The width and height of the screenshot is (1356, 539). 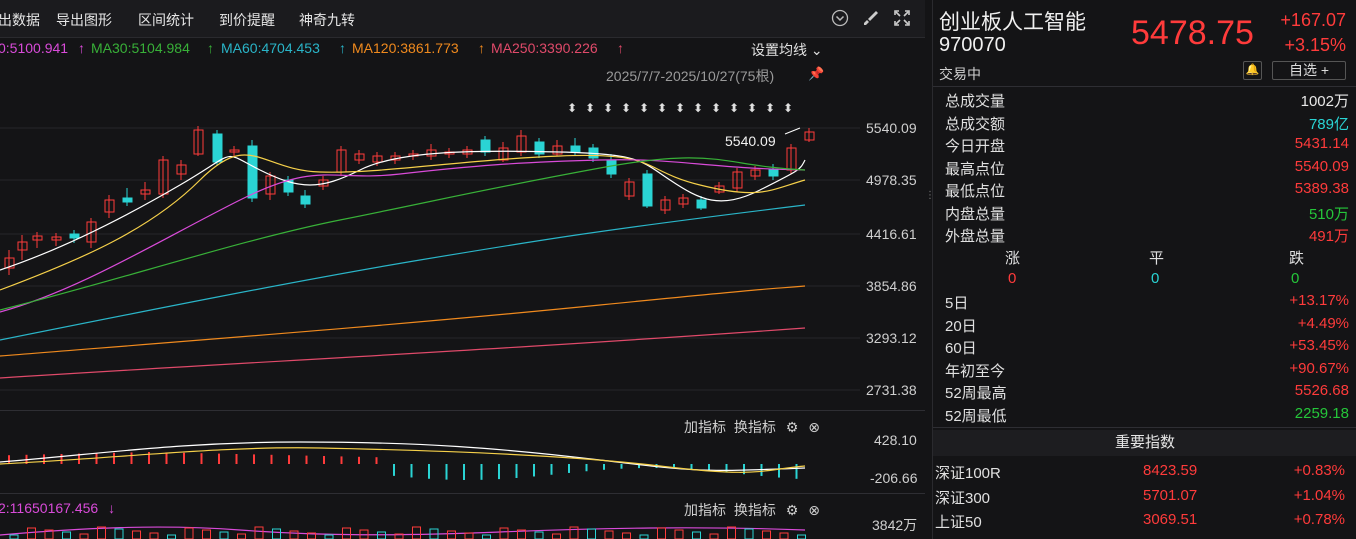 What do you see at coordinates (871, 19) in the screenshot?
I see `brush-icon` at bounding box center [871, 19].